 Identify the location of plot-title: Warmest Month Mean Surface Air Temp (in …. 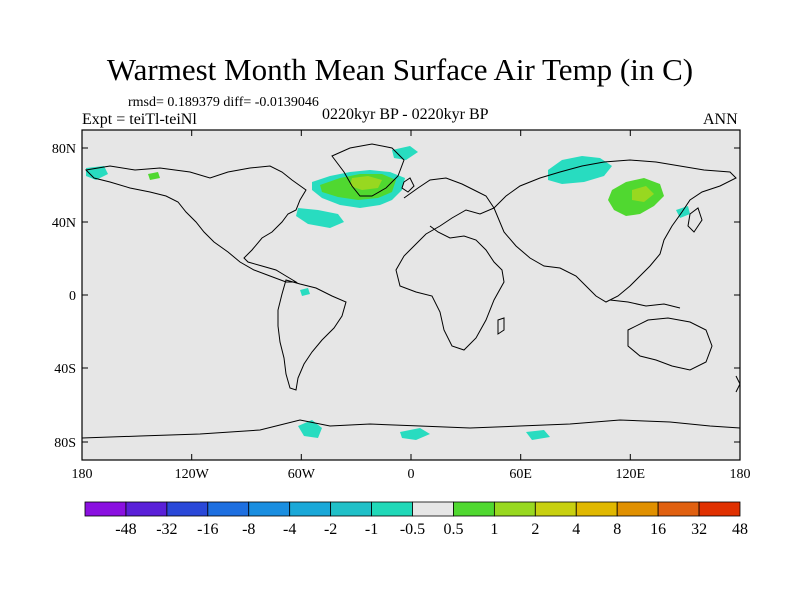
(400, 69).